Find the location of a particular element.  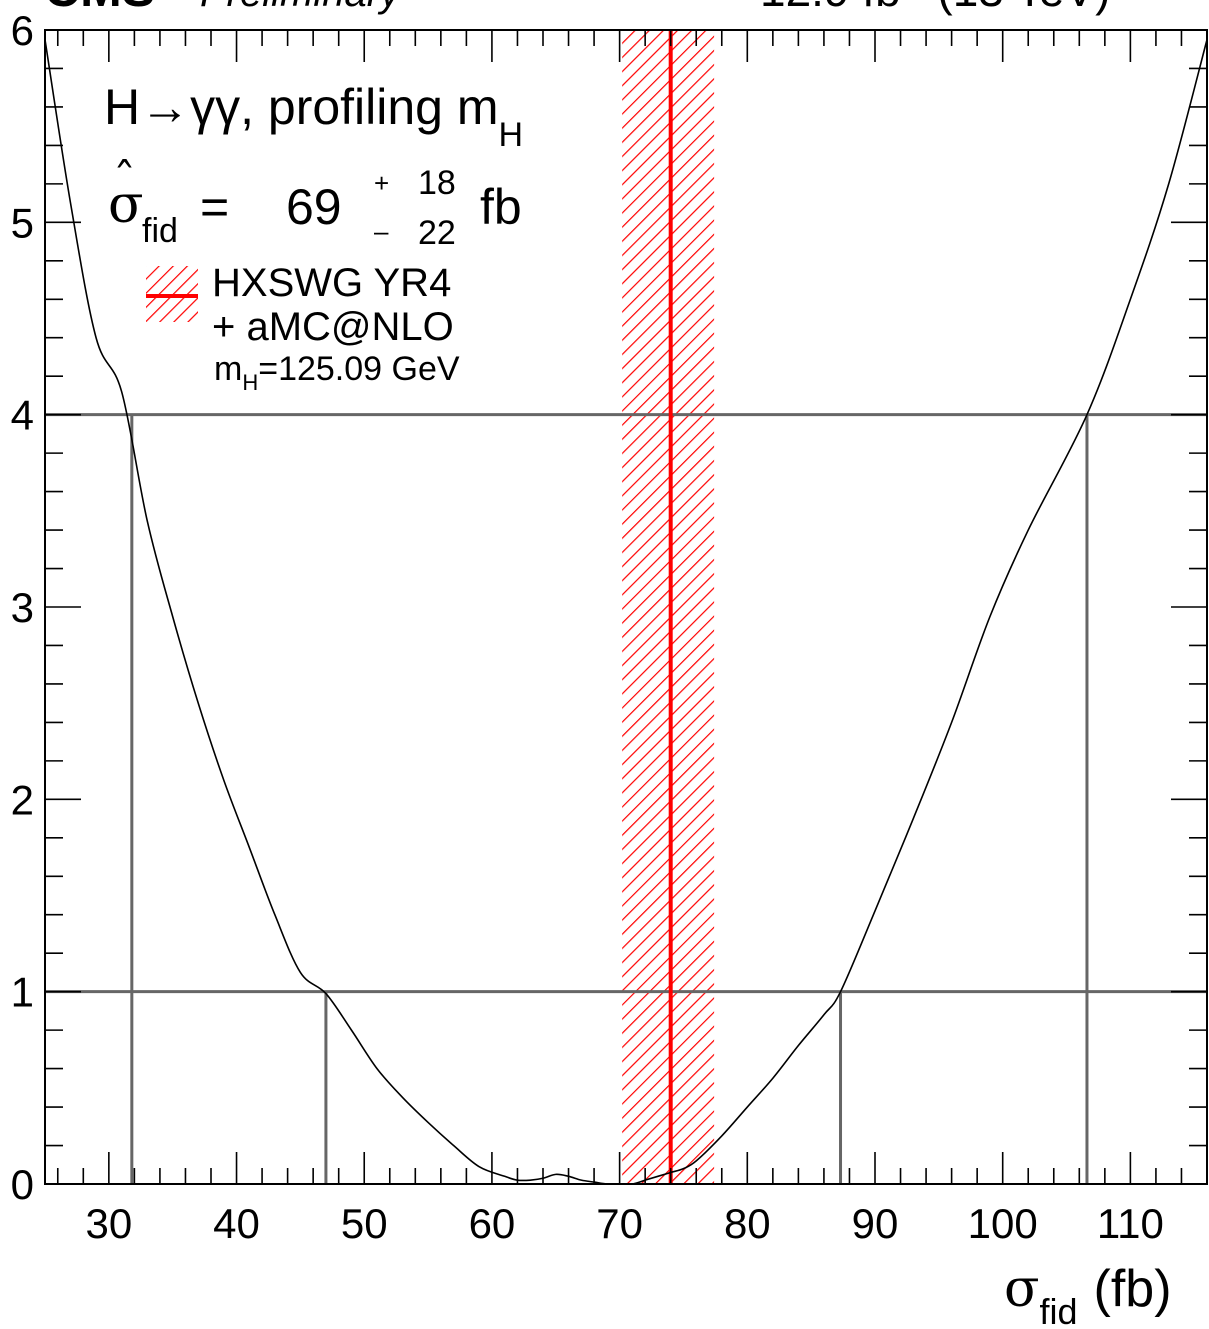

theory-band is located at coordinates (668, 607).